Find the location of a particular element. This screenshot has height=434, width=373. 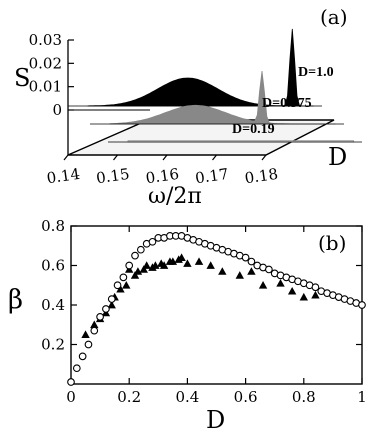

panel-b-y-tick-label: 0.2 is located at coordinates (53, 345).